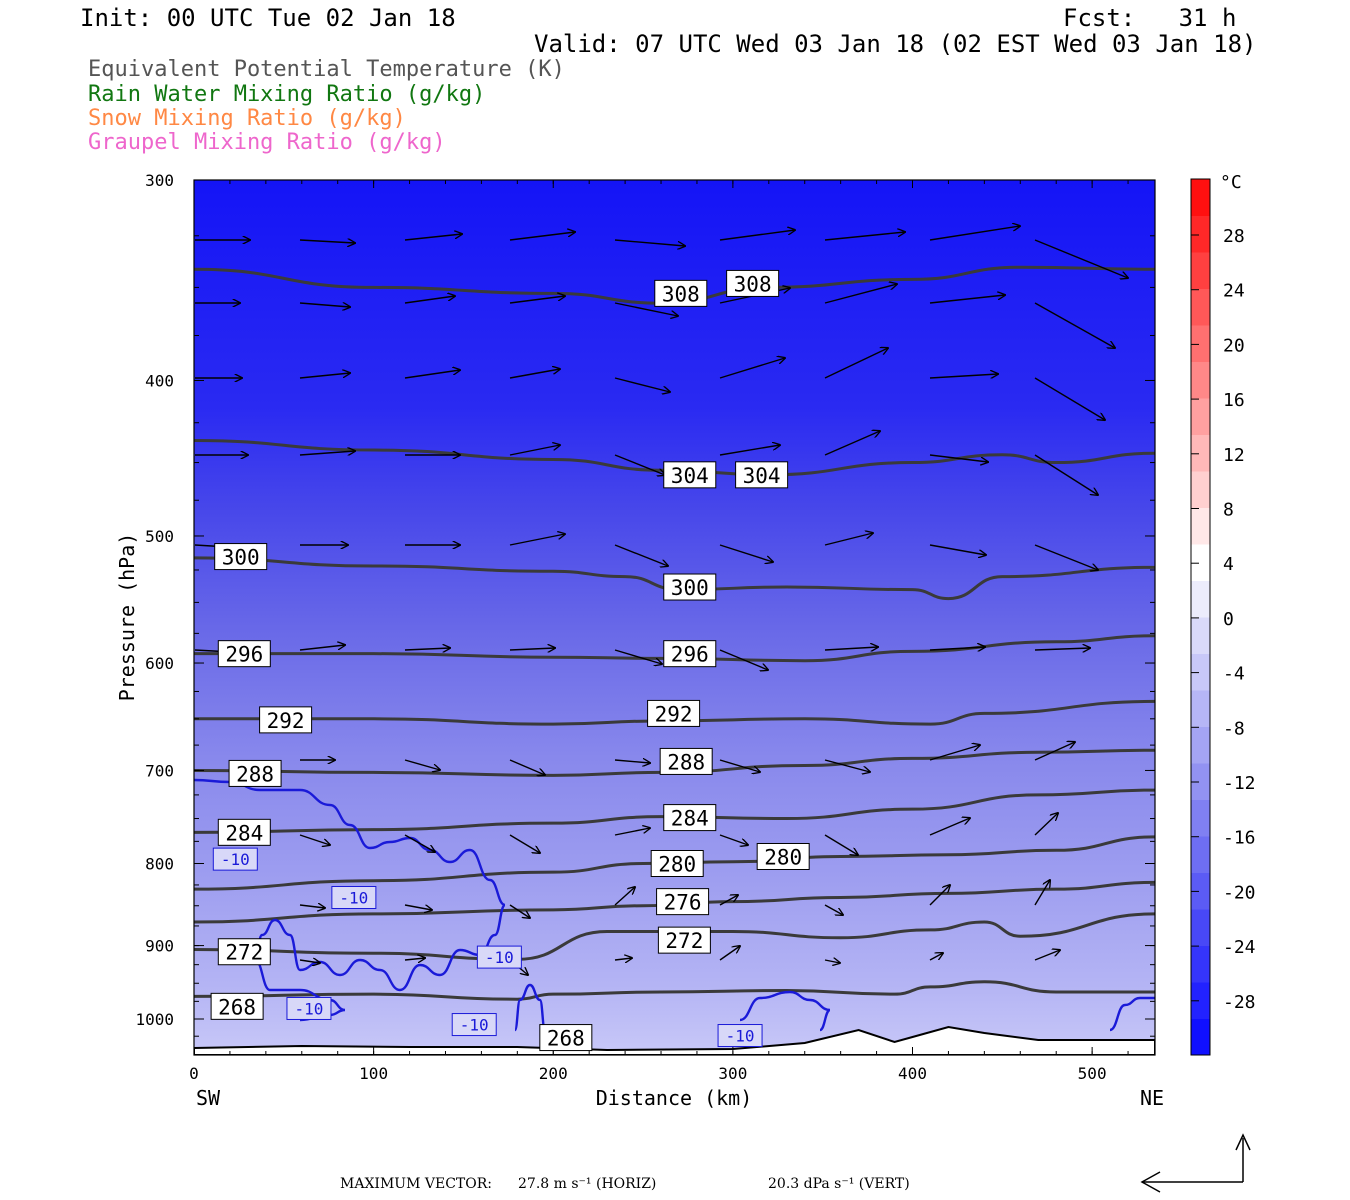 The height and width of the screenshot is (1200, 1350). What do you see at coordinates (1234, 728) in the screenshot?
I see `colorbar-label: -8` at bounding box center [1234, 728].